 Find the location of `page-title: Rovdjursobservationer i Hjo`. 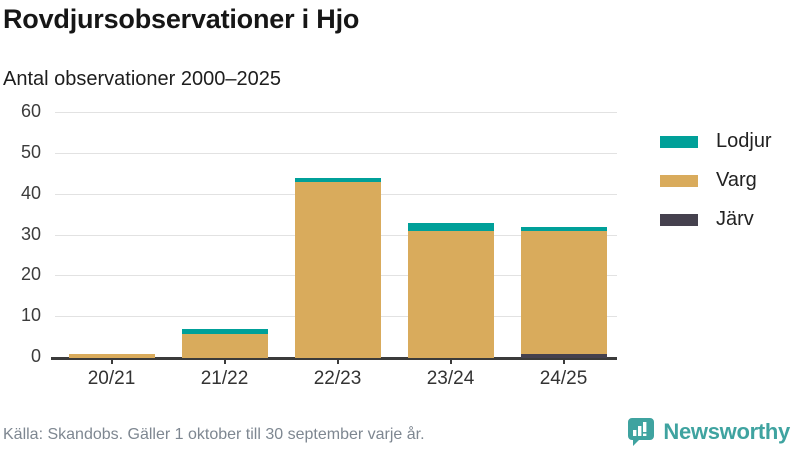

page-title: Rovdjursobservationer i Hjo is located at coordinates (181, 19).